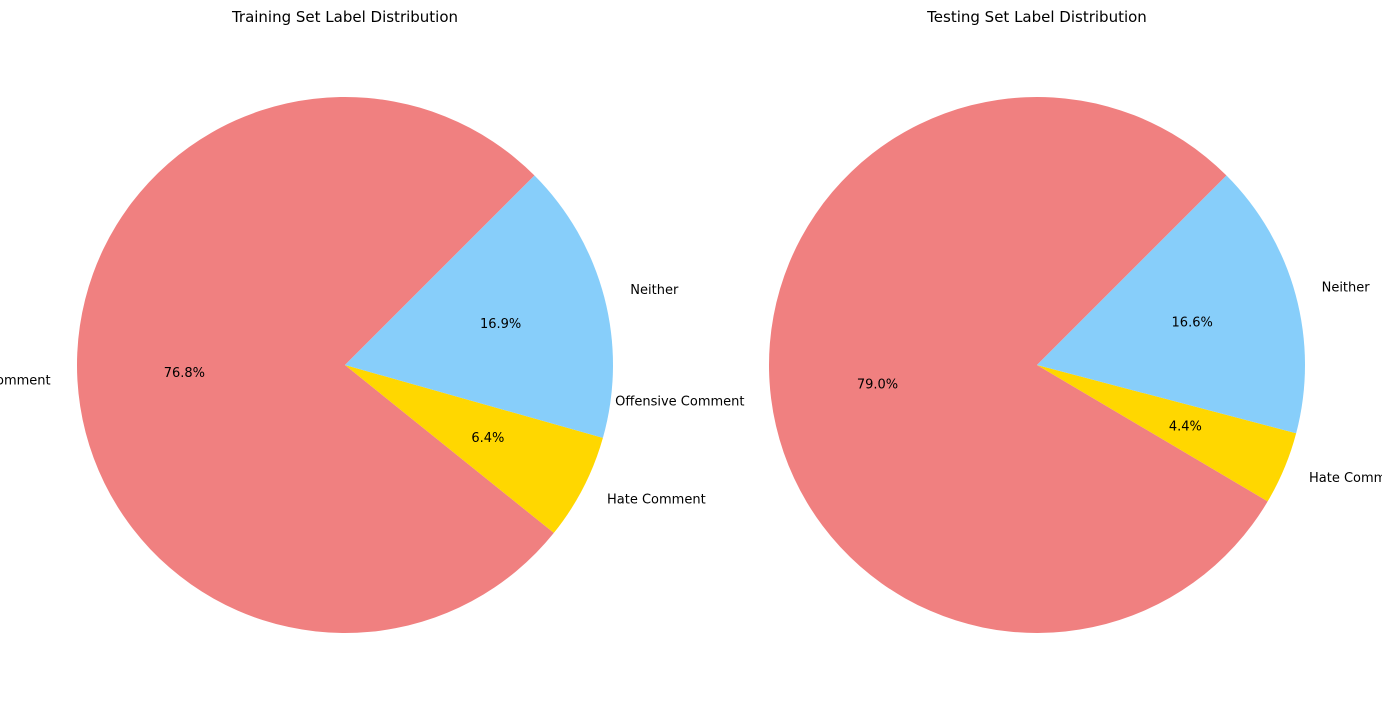  What do you see at coordinates (1185, 427) in the screenshot?
I see `testing-pct-hate-comment: 4.4%` at bounding box center [1185, 427].